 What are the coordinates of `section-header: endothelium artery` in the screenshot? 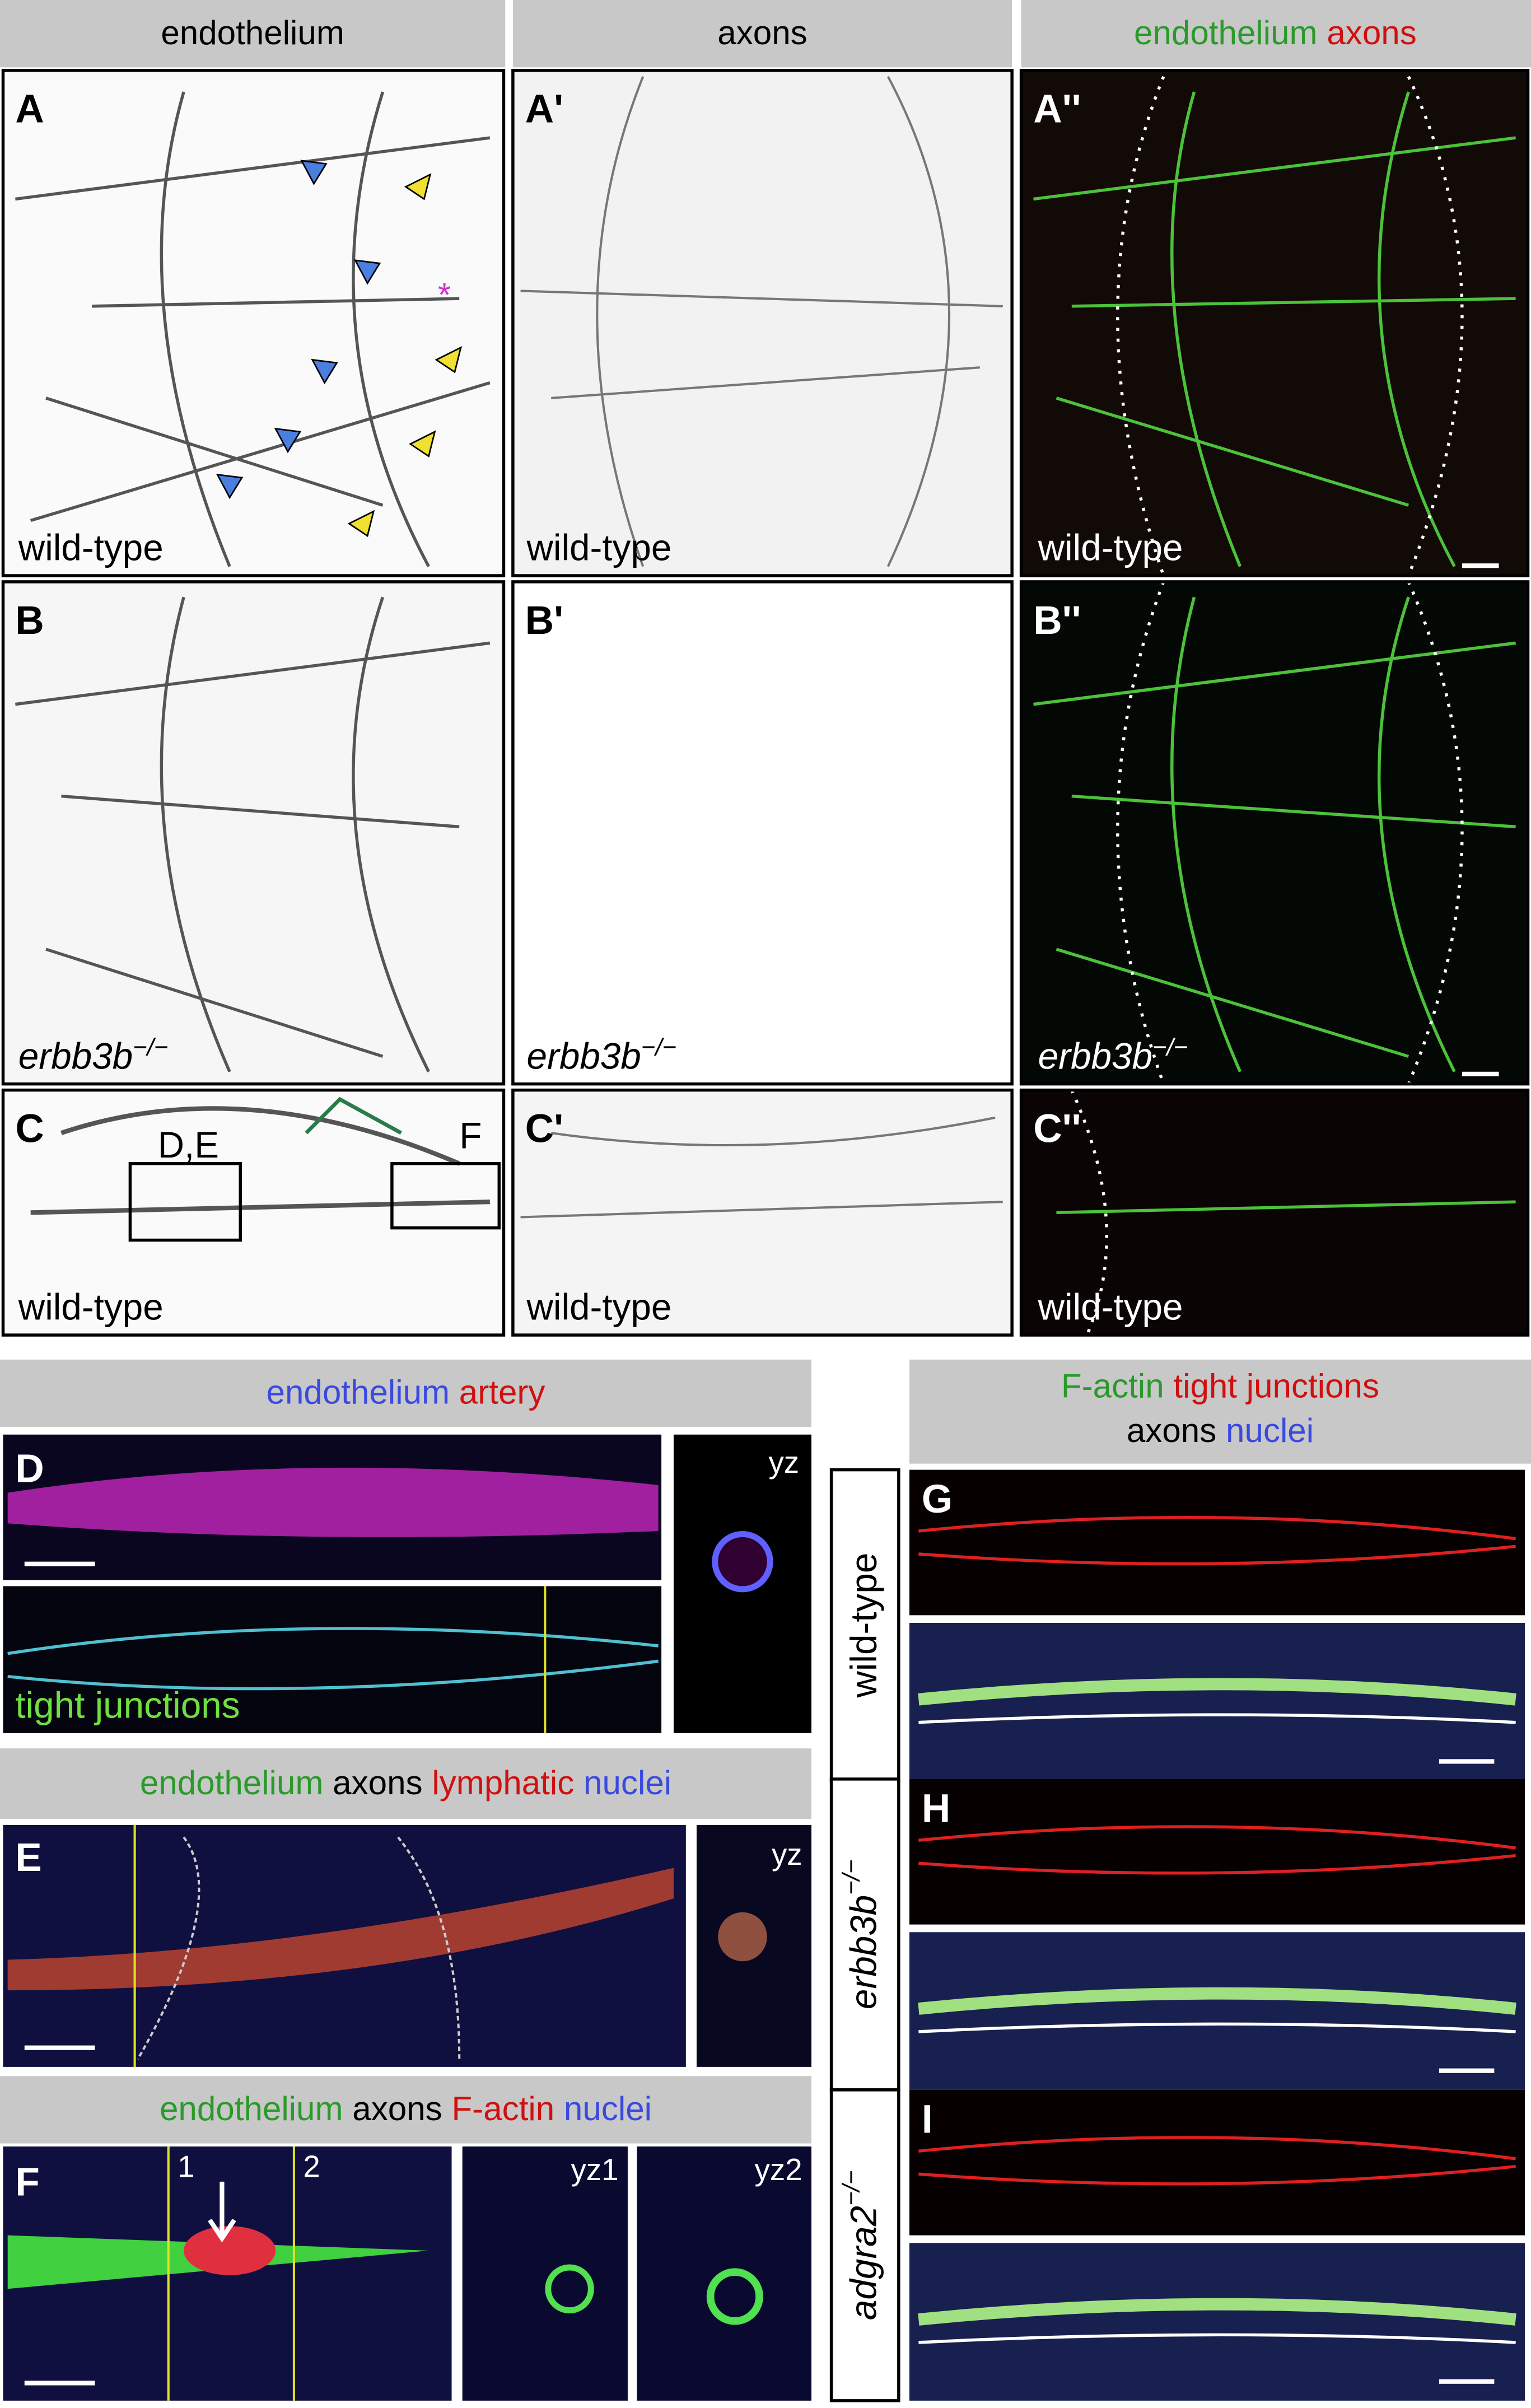 It's located at (406, 1393).